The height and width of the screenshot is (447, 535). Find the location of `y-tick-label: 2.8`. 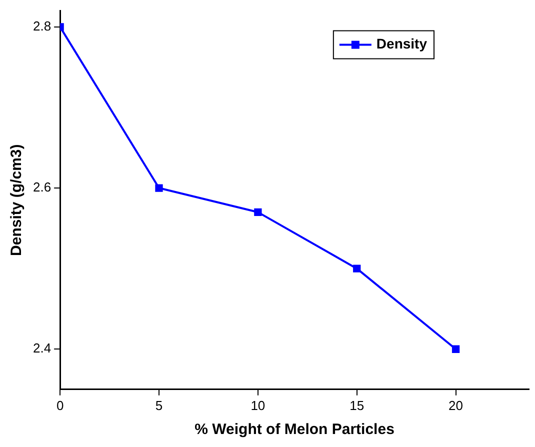

y-tick-label: 2.8 is located at coordinates (42, 26).